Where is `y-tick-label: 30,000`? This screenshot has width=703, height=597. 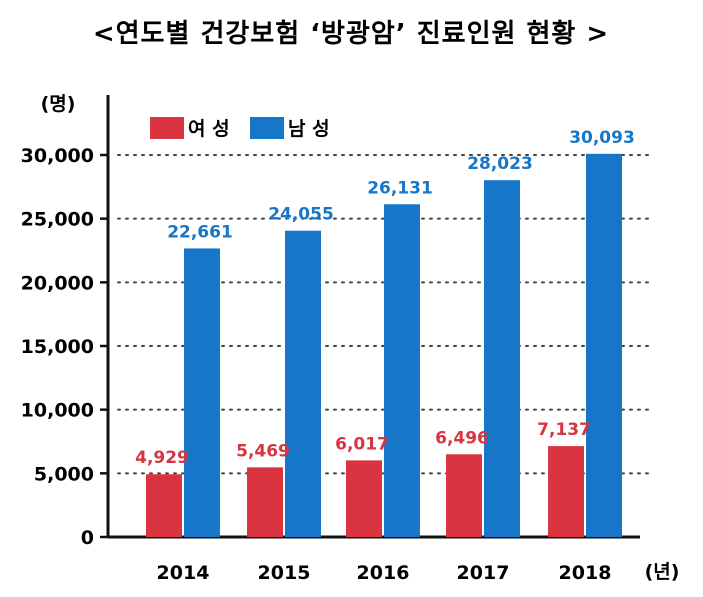 y-tick-label: 30,000 is located at coordinates (57, 156).